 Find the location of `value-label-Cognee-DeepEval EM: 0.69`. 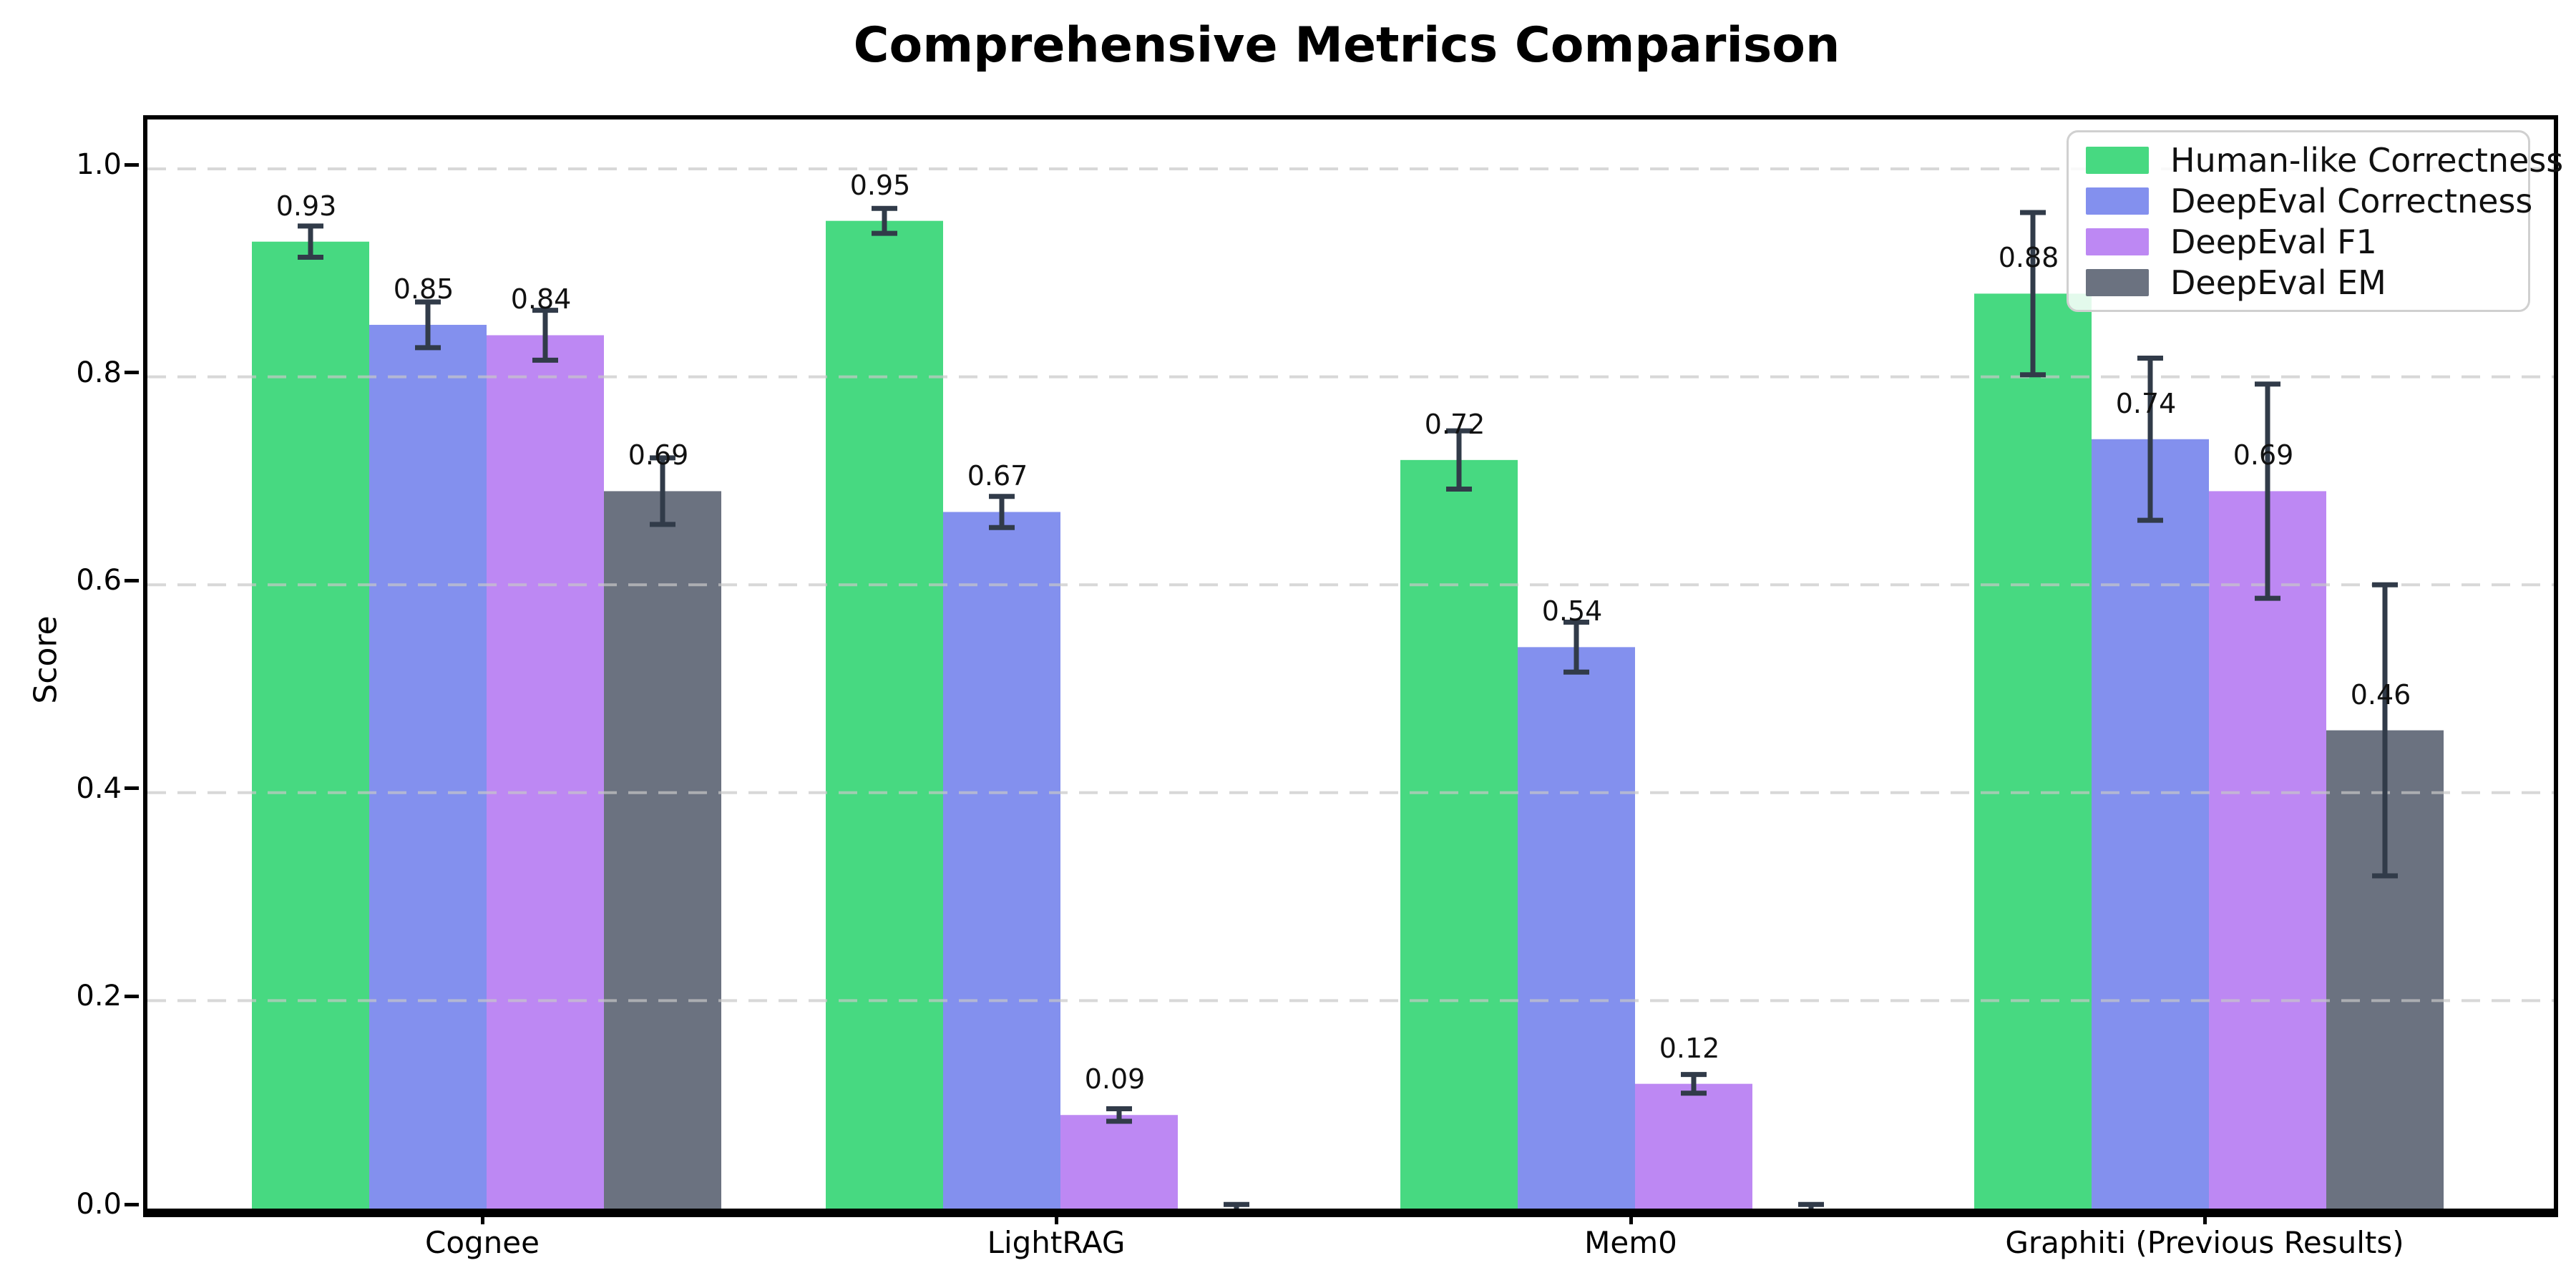

value-label-Cognee-DeepEval EM: 0.69 is located at coordinates (658, 455).